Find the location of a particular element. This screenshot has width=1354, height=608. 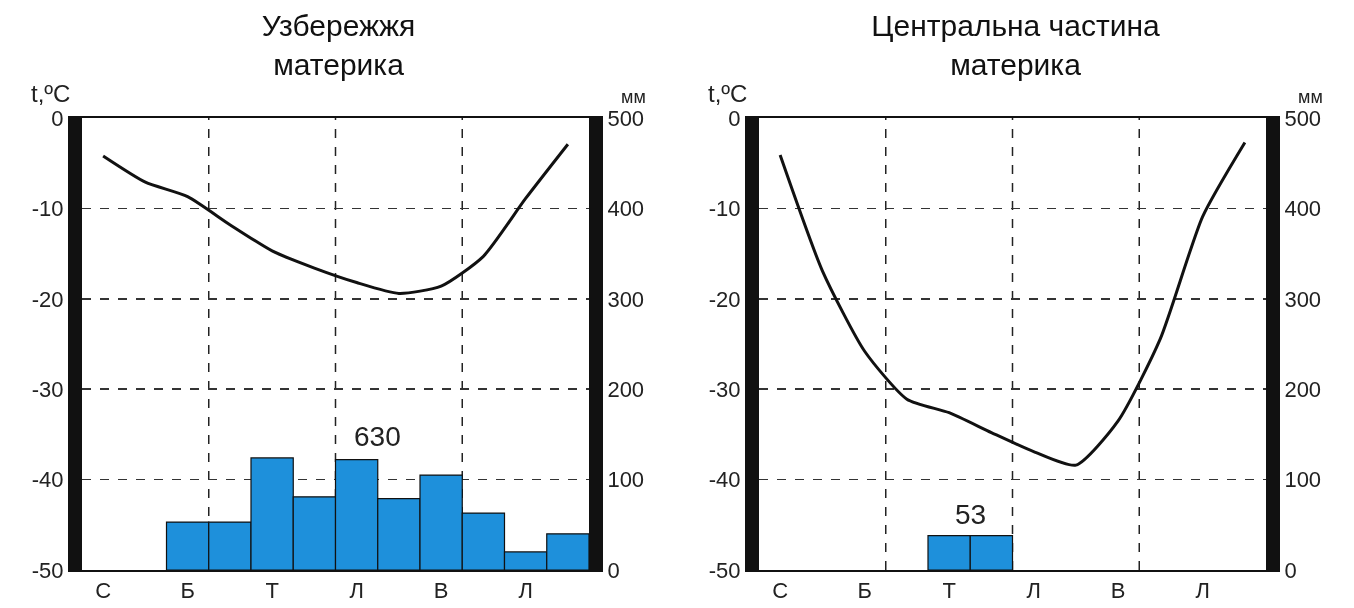

annotation: 53 is located at coordinates (971, 514).